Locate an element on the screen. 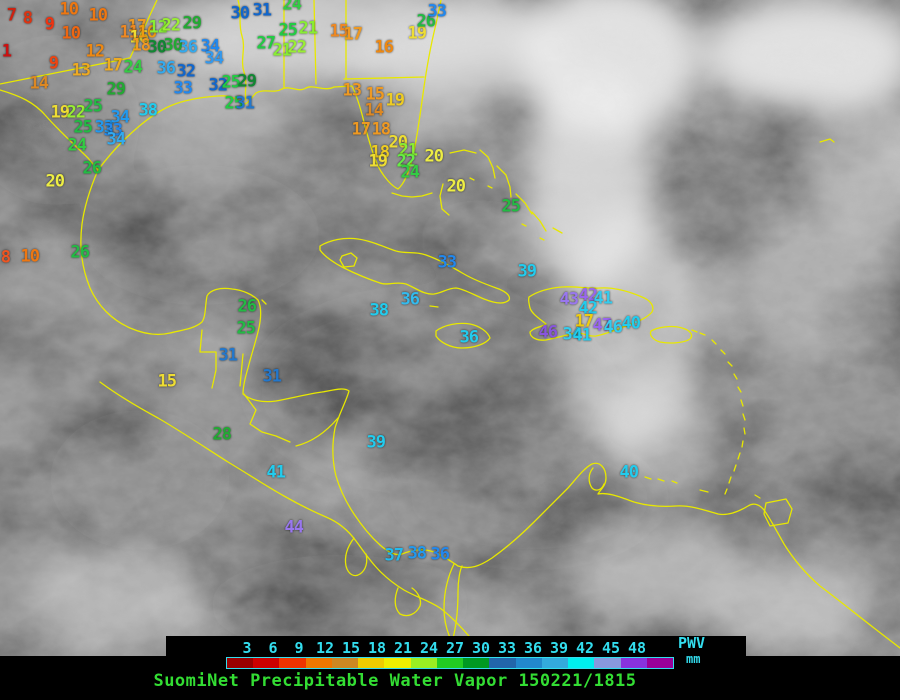  pwv-colorbar is located at coordinates (450, 663).